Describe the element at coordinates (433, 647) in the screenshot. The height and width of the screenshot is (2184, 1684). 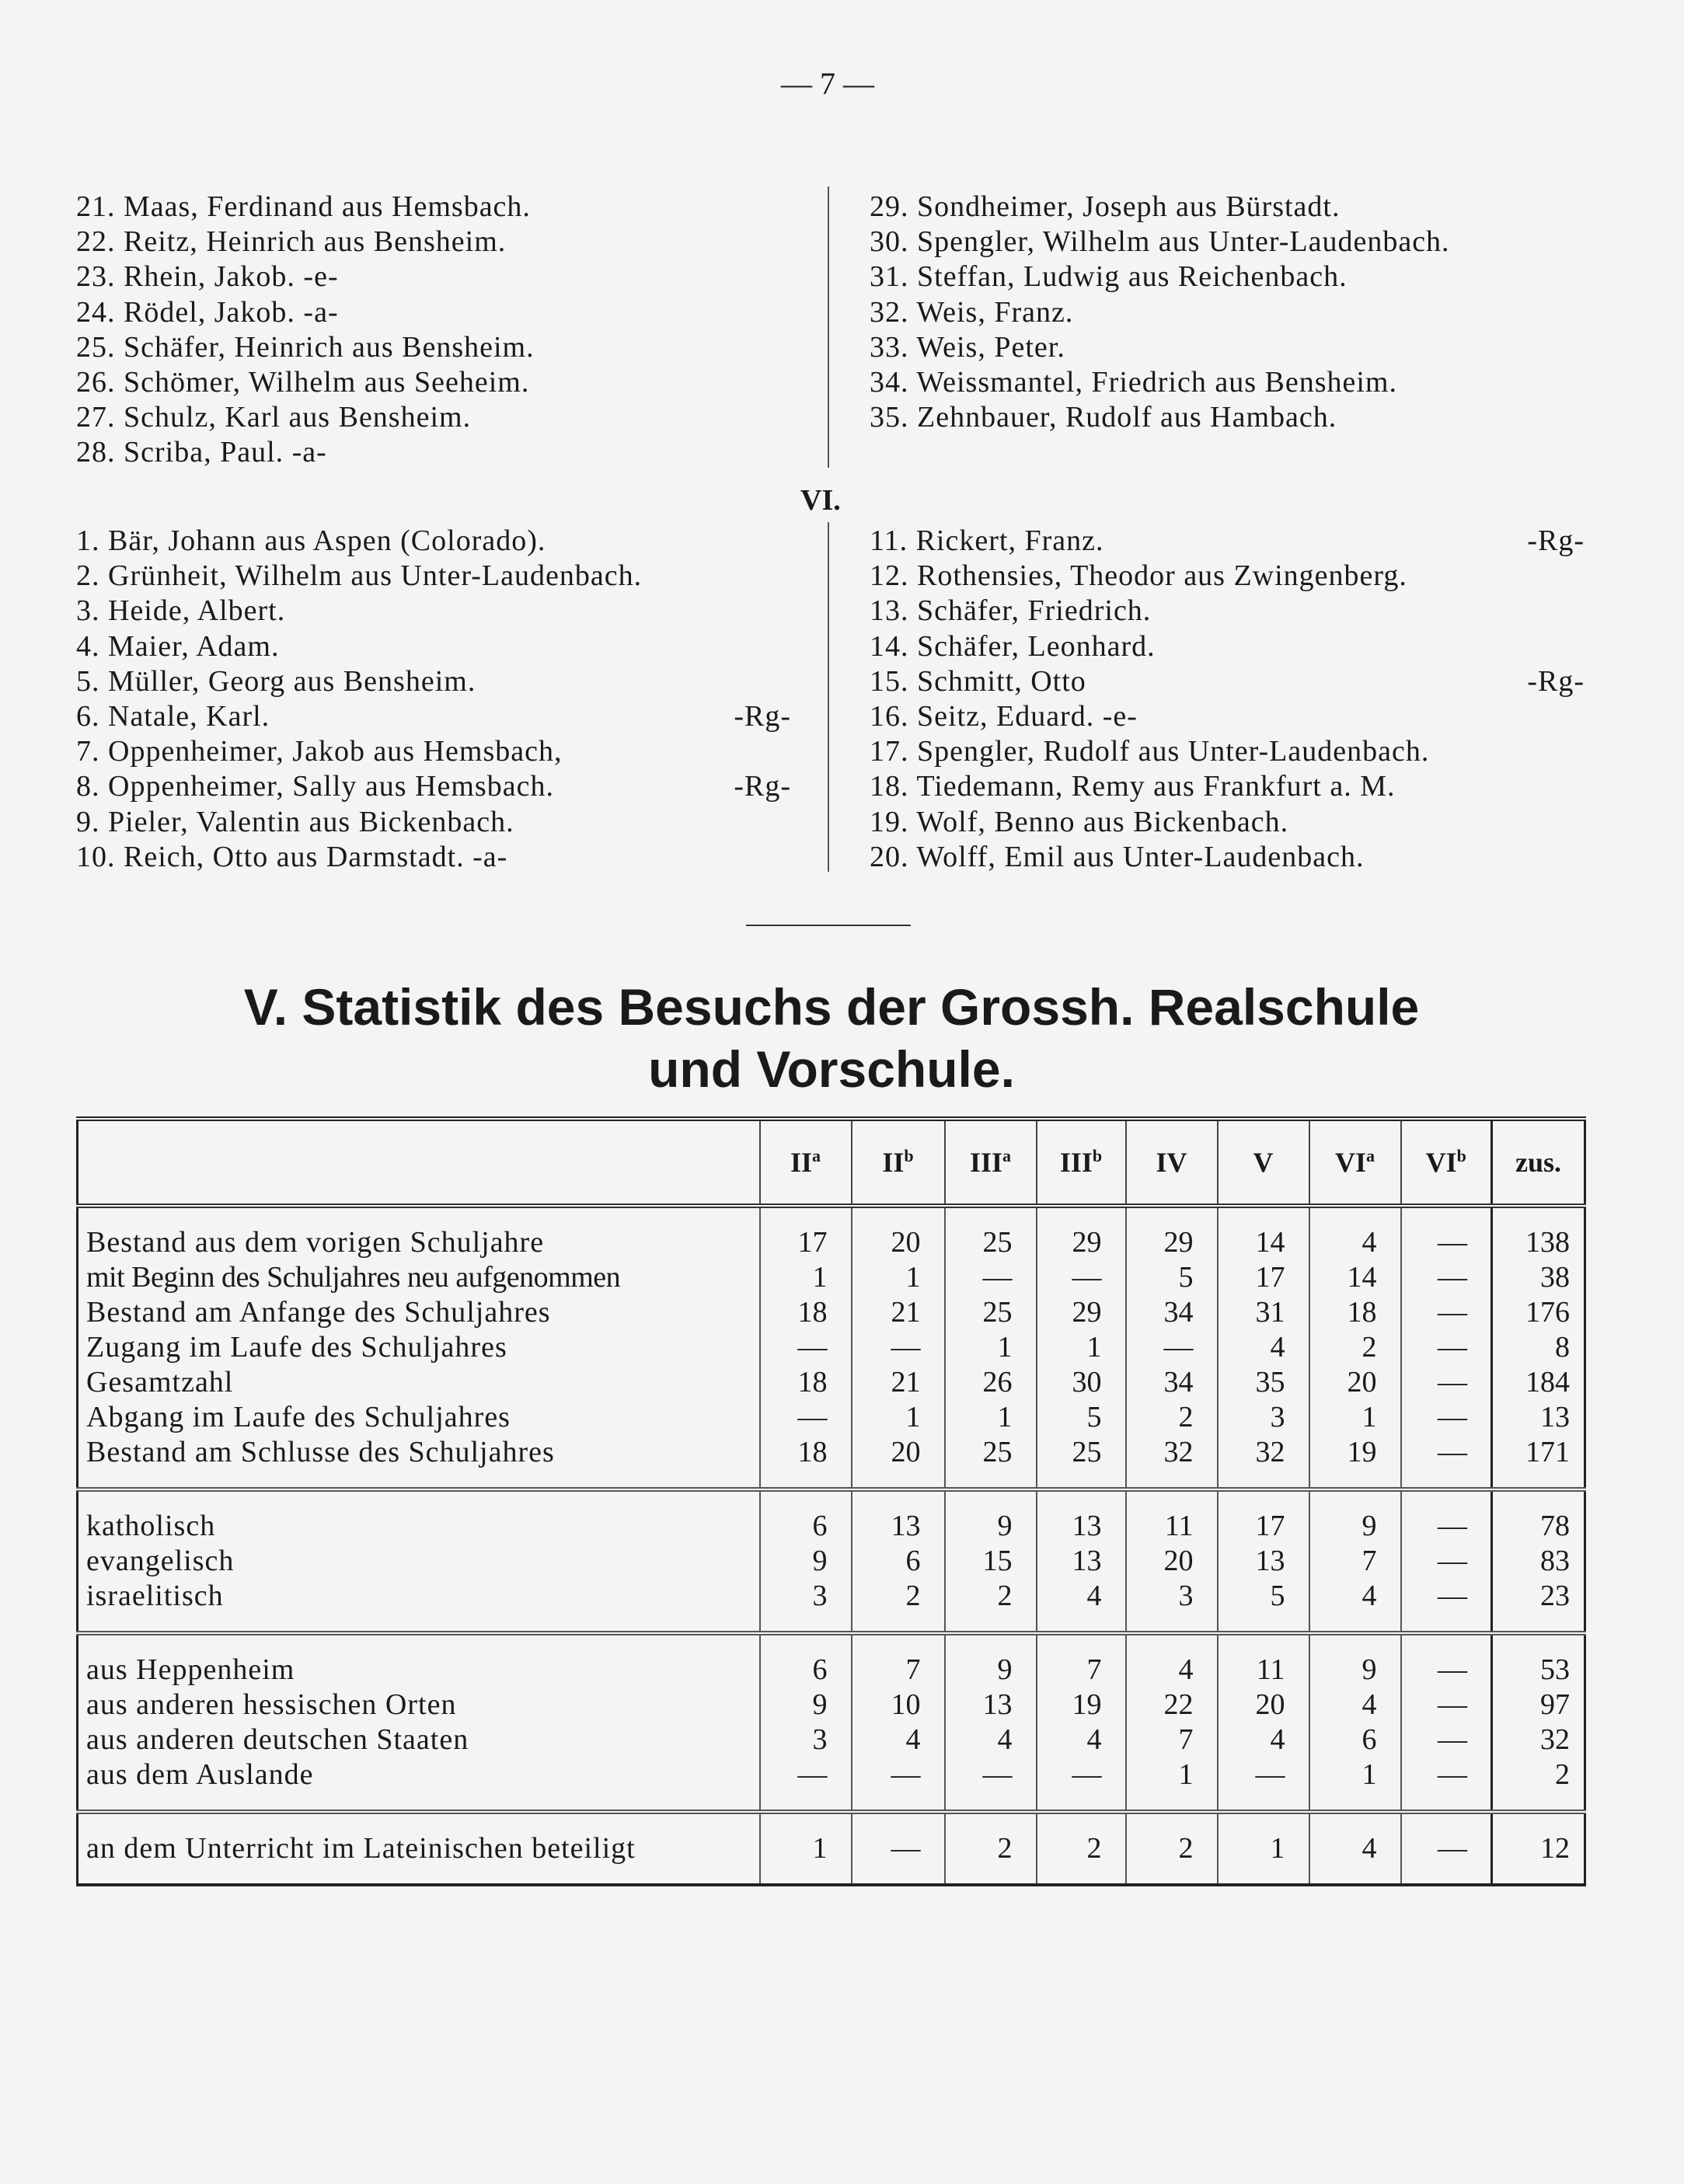
I see `list-item: 4. Maier, Adam.` at that location.